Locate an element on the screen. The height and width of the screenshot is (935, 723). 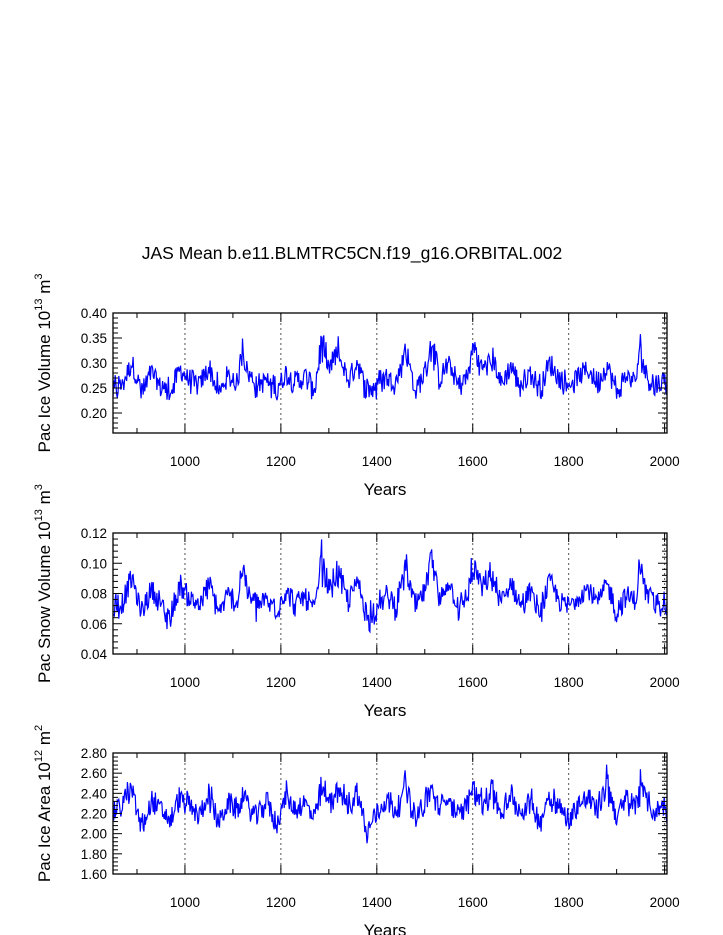
y-tick-label: 0.12 is located at coordinates (94, 533).